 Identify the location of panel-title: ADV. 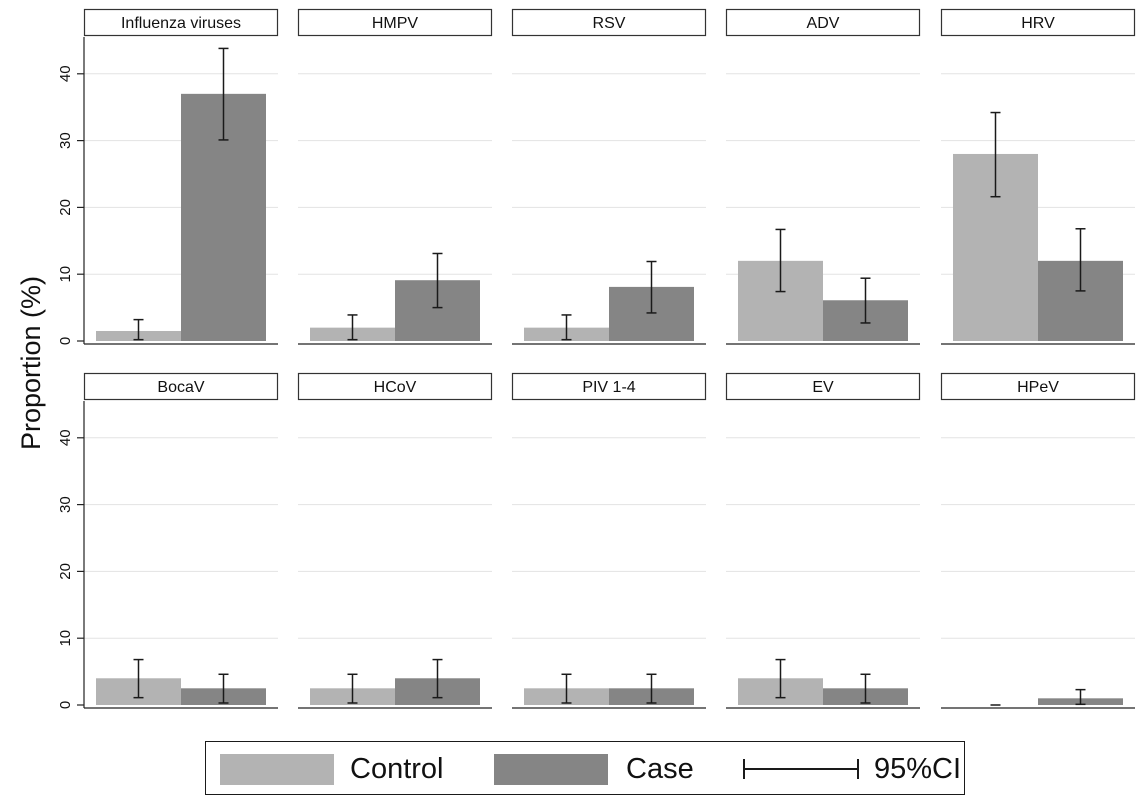
(823, 23).